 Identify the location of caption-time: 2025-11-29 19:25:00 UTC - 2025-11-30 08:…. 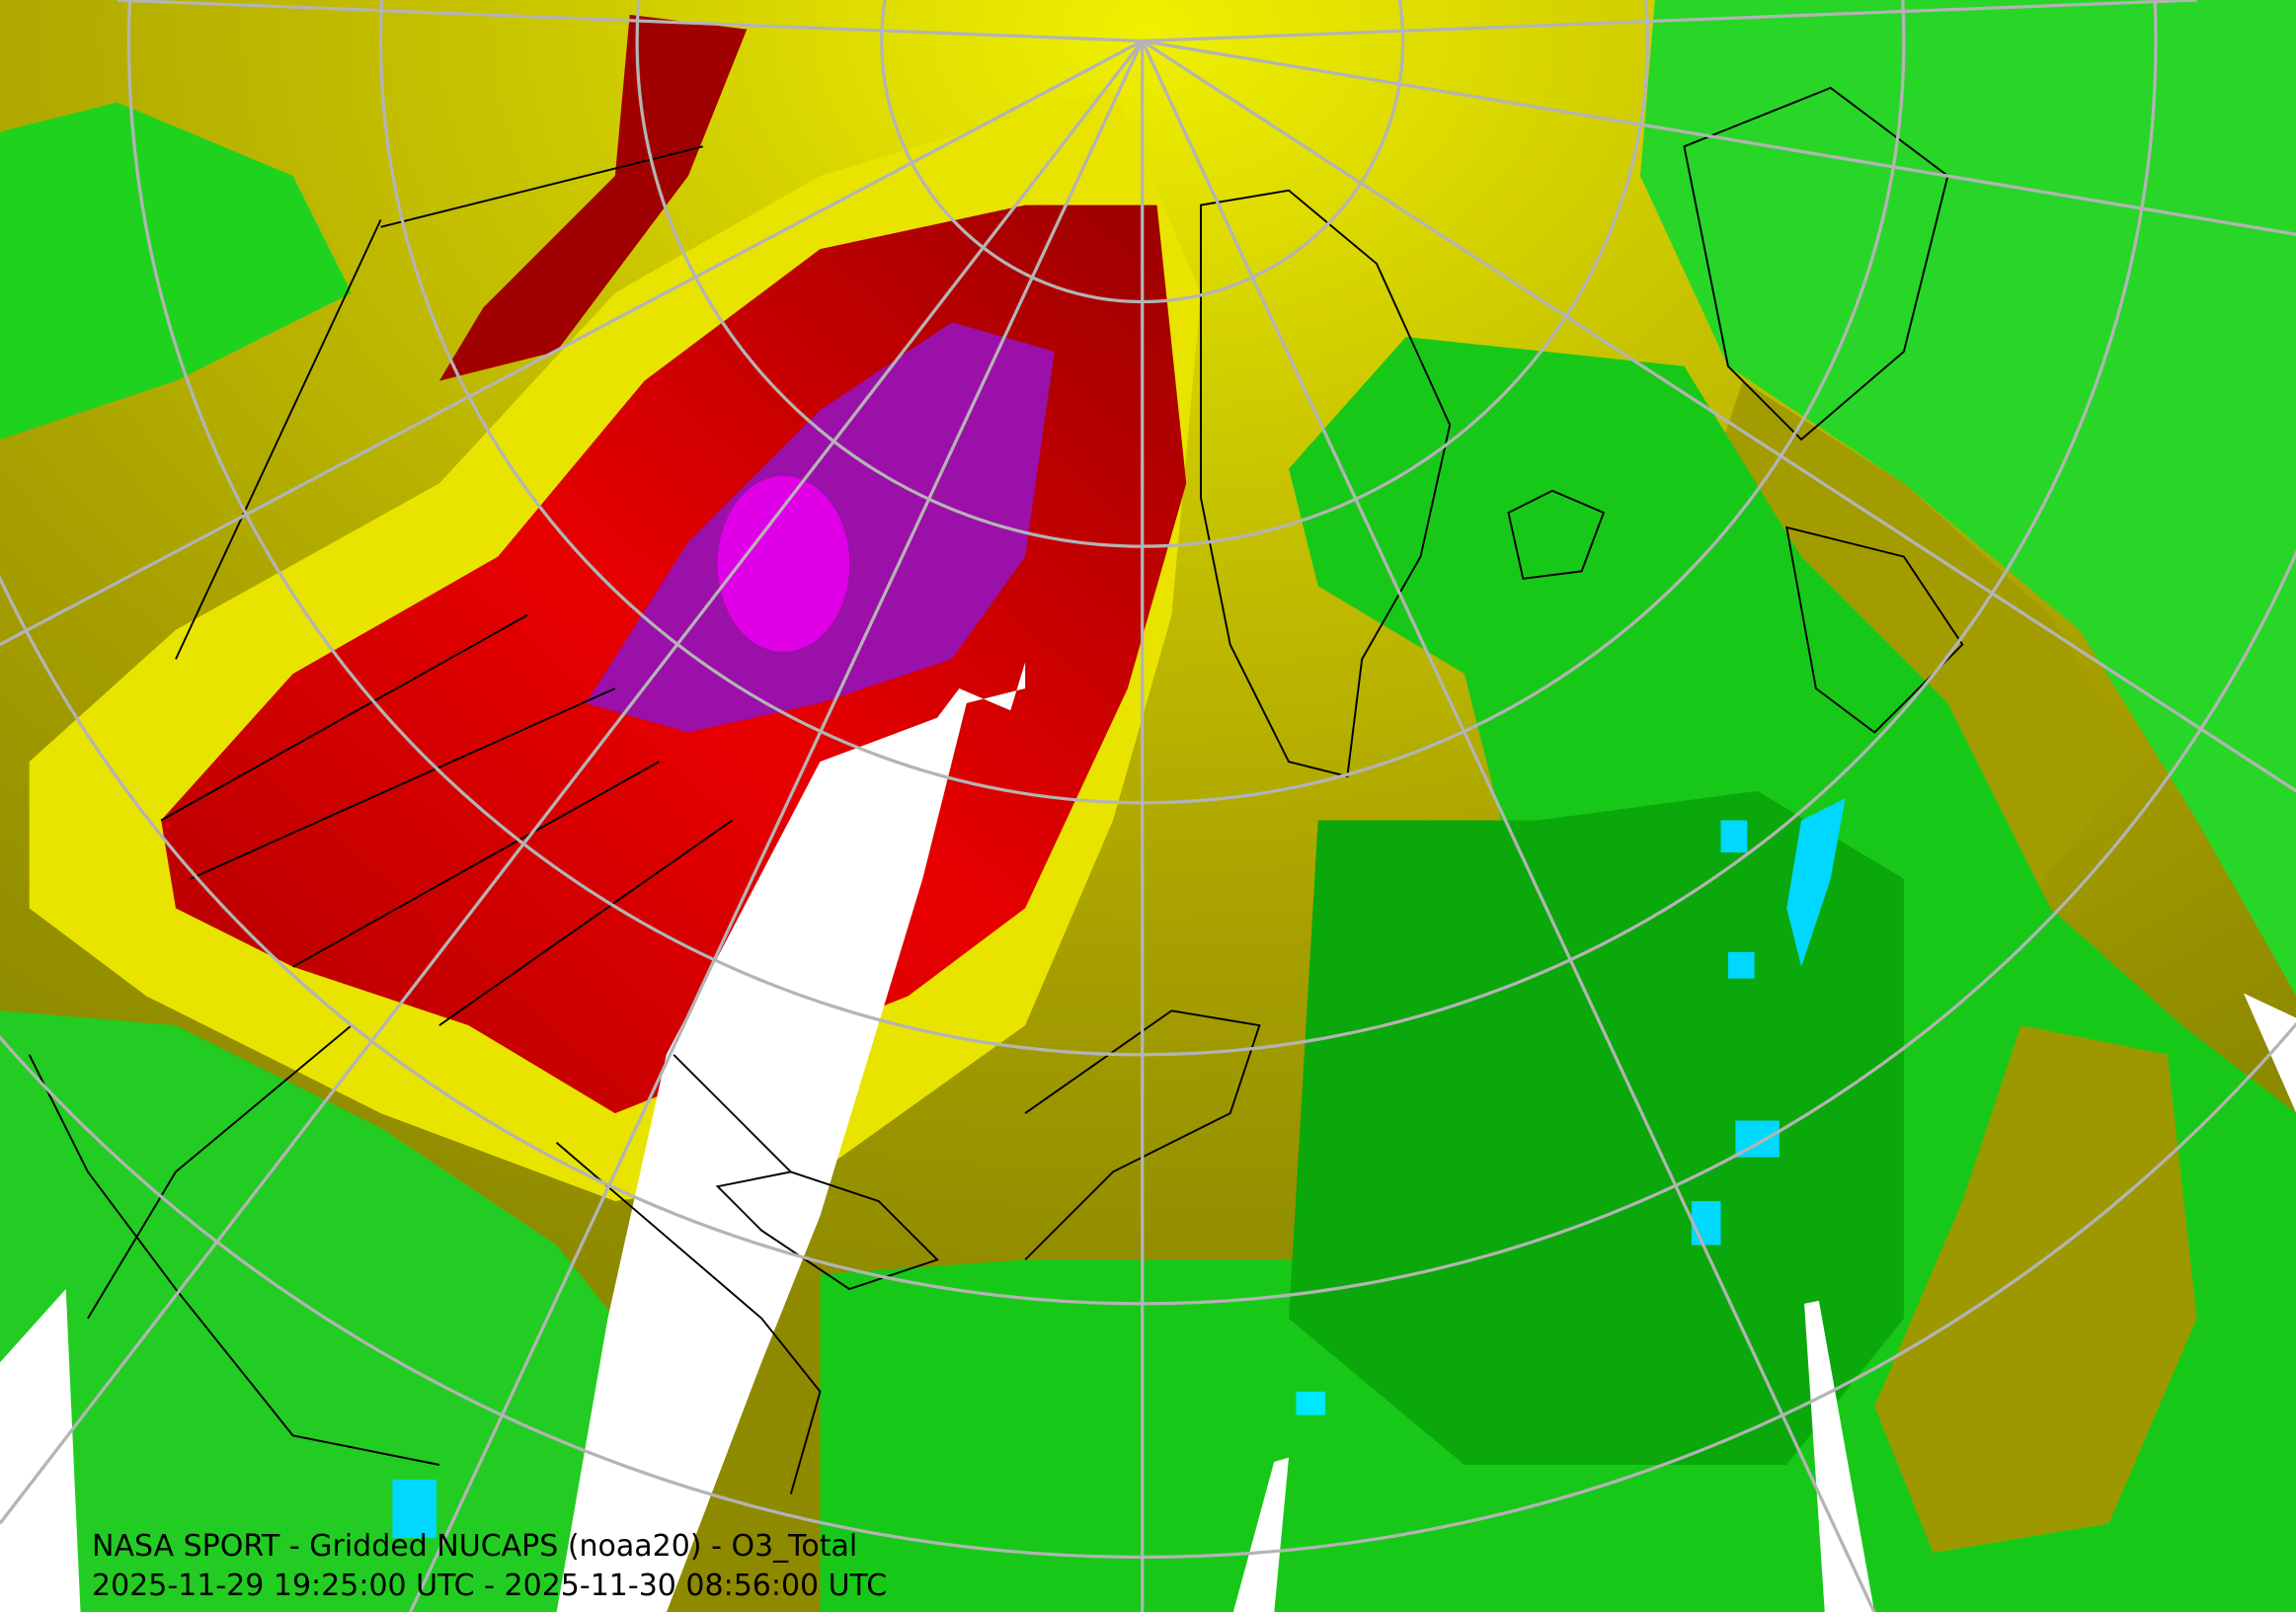
(490, 1586).